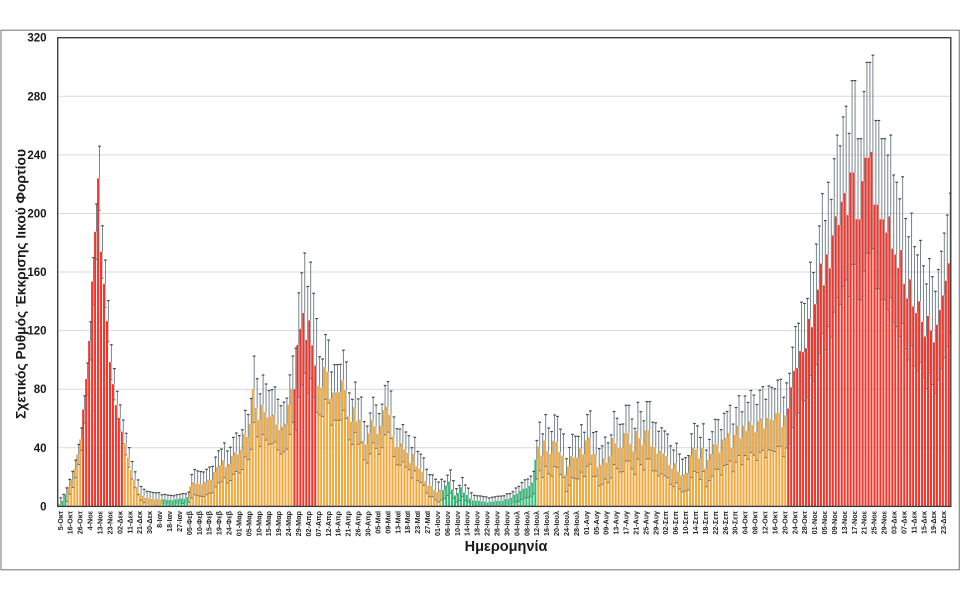 The height and width of the screenshot is (600, 960). I want to click on svg-text: 01-Ιουν, so click(437, 523).